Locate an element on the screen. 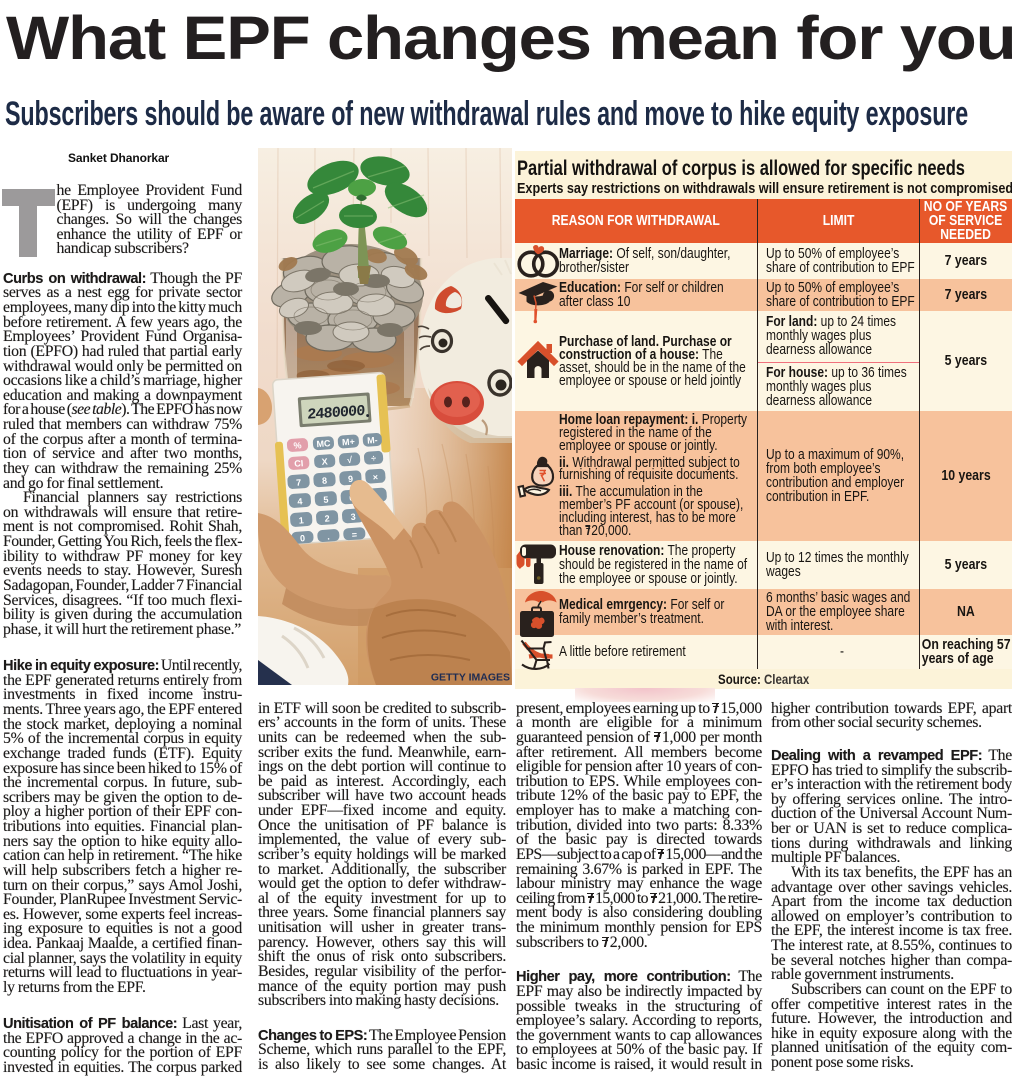 Image resolution: width=1012 pixels, height=1082 pixels. svg-text: M- is located at coordinates (372, 440).